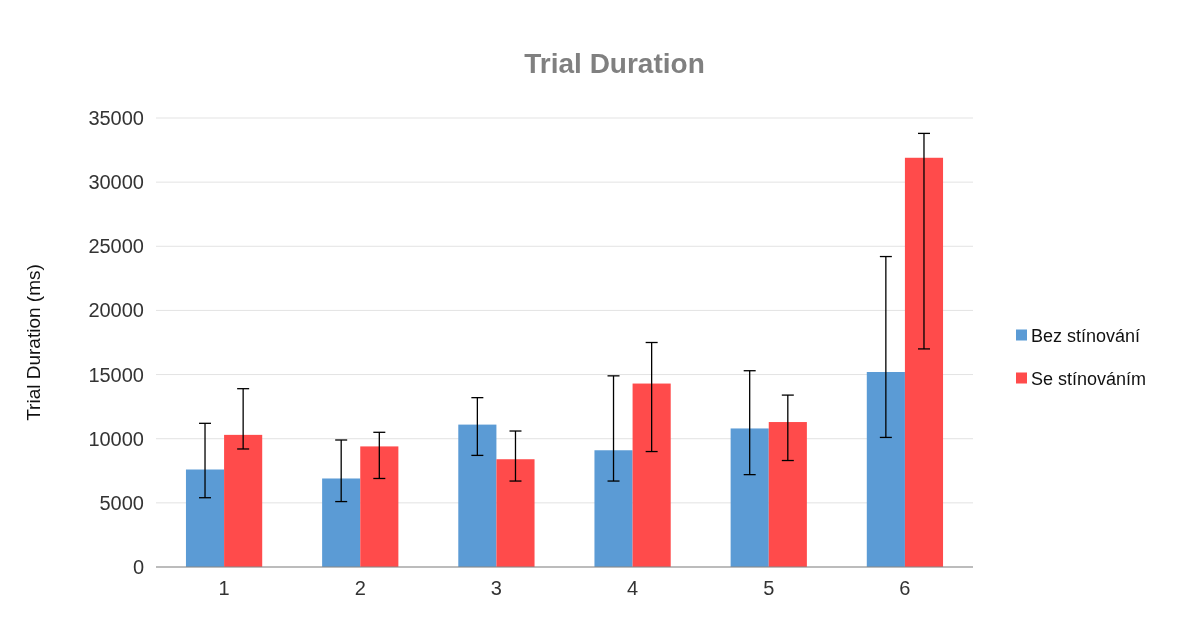  I want to click on y-tick-label: 15000, so click(116, 374).